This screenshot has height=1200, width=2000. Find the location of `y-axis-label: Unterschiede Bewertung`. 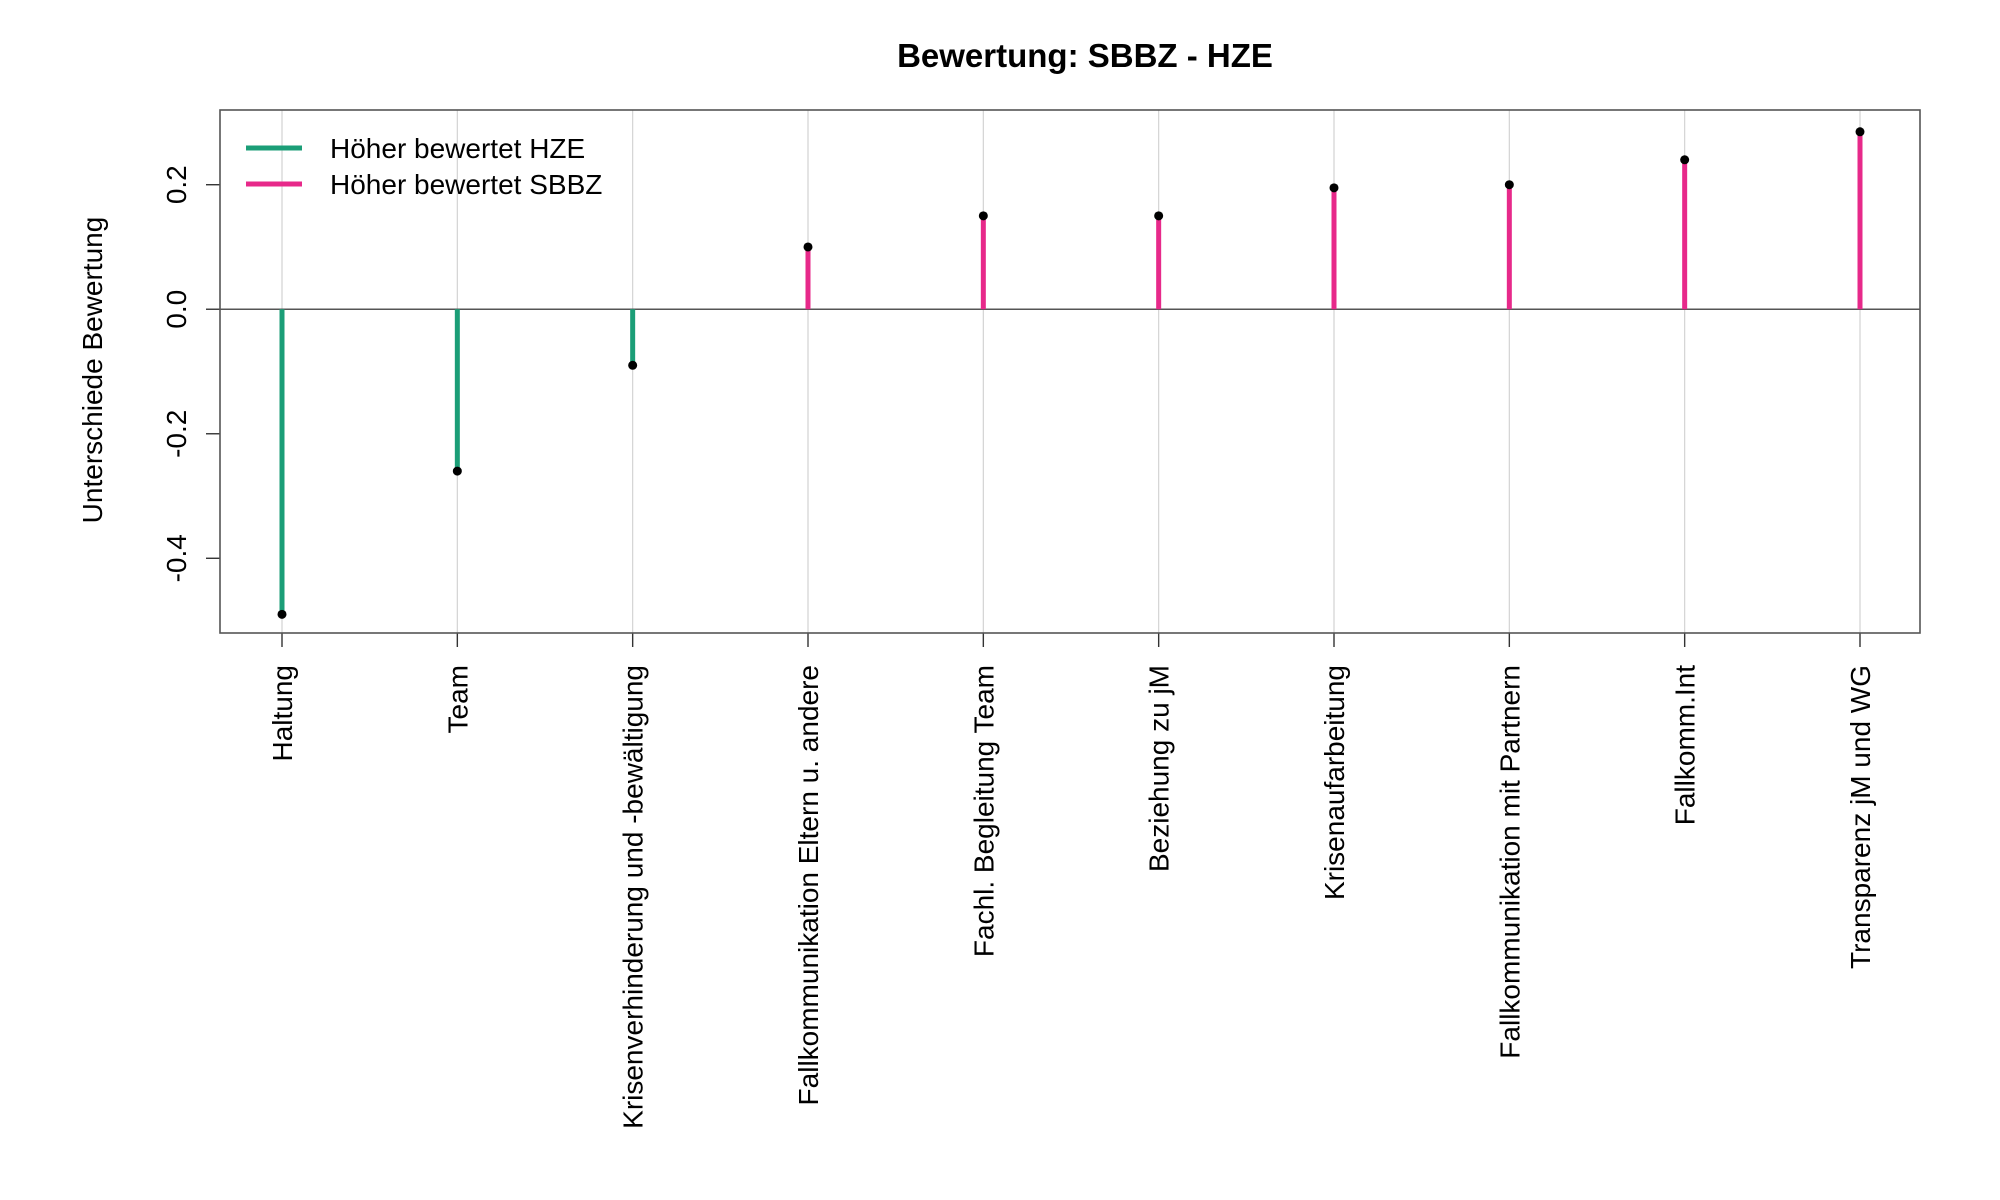

y-axis-label: Unterschiede Bewertung is located at coordinates (92, 370).